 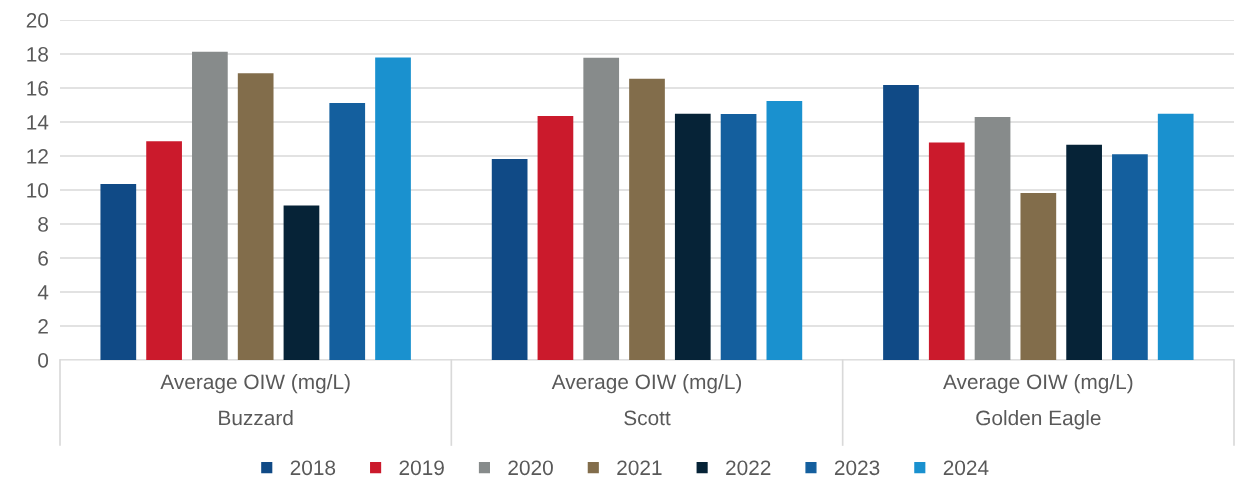 I want to click on x-tick-label: Golden Eagle, so click(x=1038, y=420).